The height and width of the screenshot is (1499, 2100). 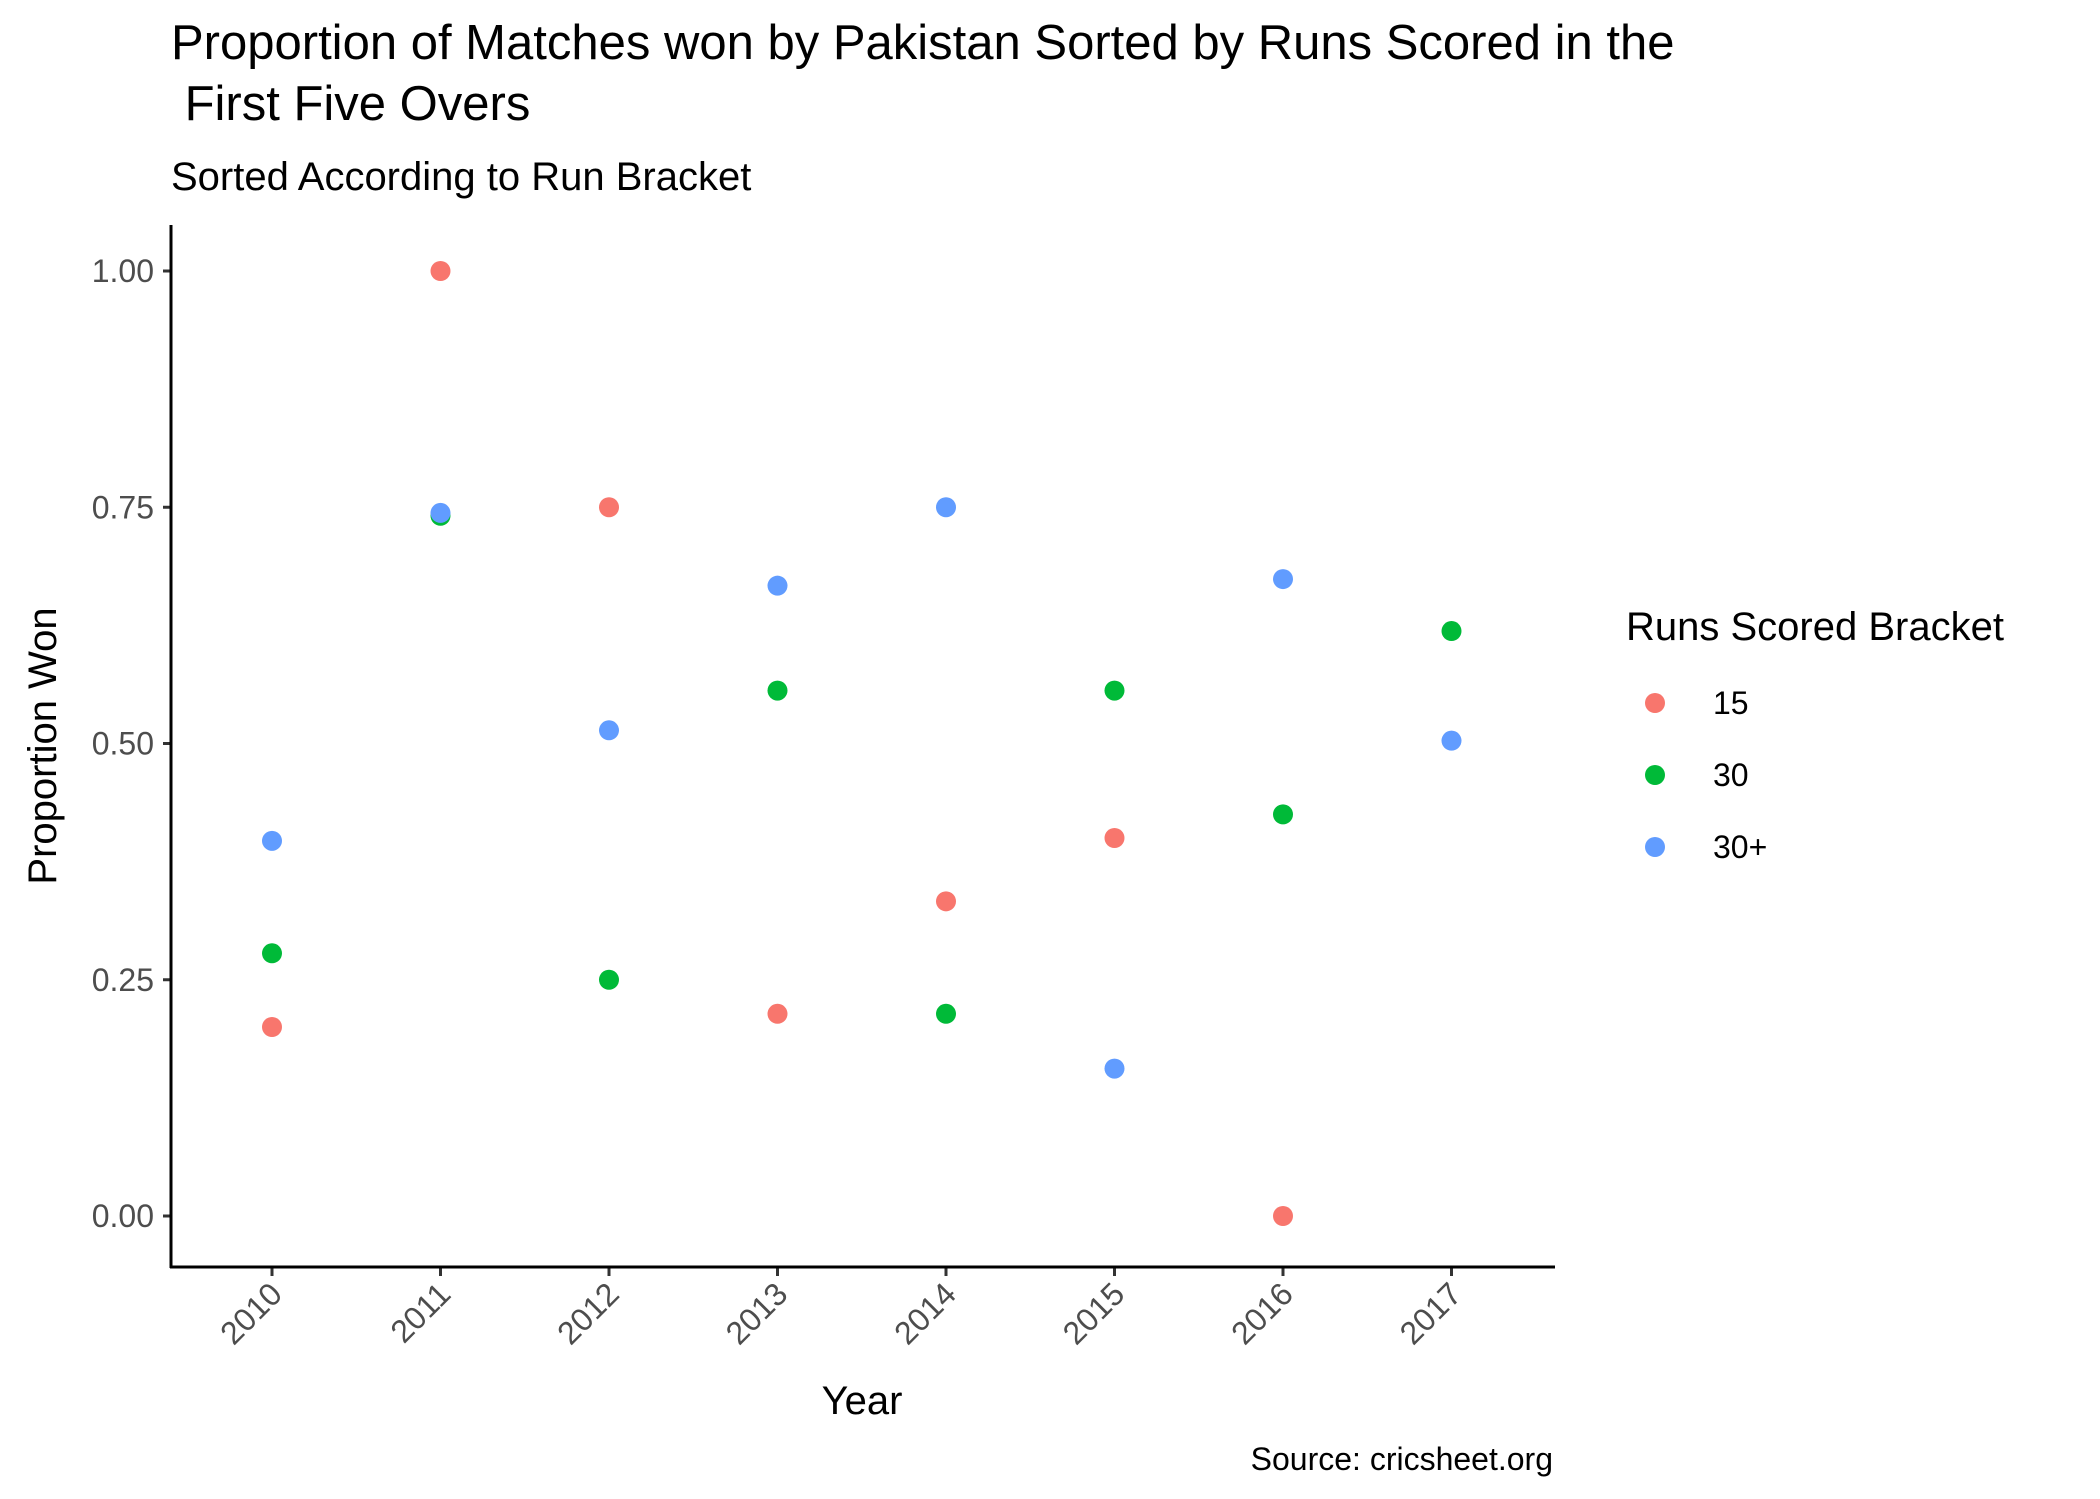 What do you see at coordinates (1731, 775) in the screenshot?
I see `legend-label-30: 30` at bounding box center [1731, 775].